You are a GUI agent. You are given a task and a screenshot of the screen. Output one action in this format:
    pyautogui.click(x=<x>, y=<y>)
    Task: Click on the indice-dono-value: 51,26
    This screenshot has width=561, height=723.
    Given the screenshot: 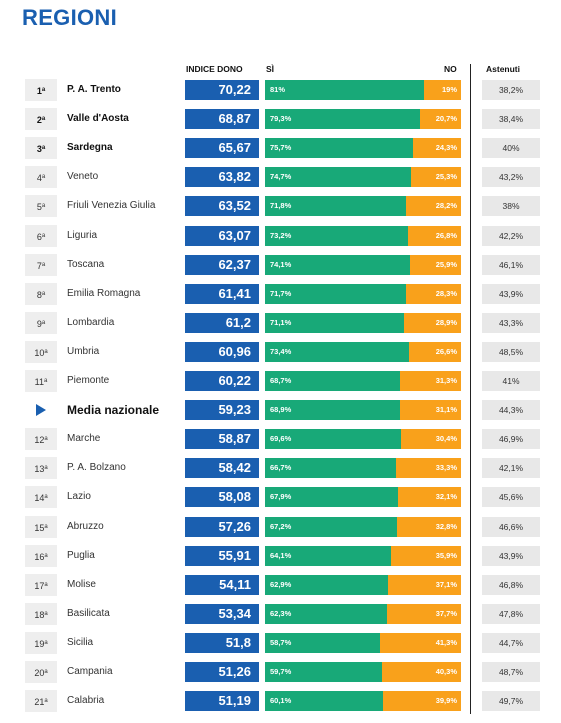 What is the action you would take?
    pyautogui.click(x=222, y=672)
    